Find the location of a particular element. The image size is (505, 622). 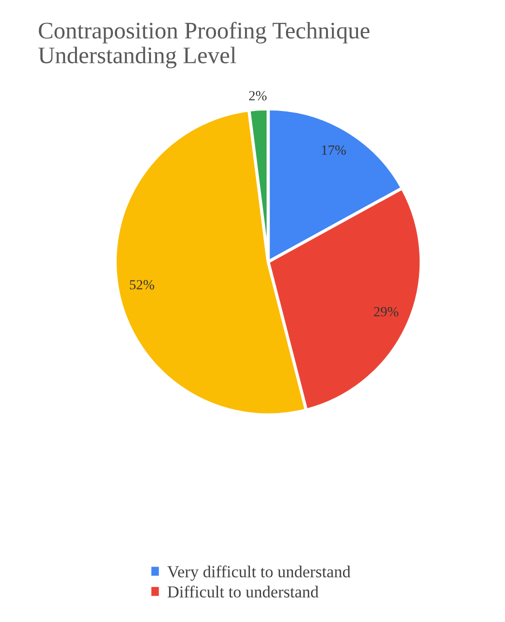

chart-title: Contraposition Proofing Technique Understanding Level is located at coordinates (204, 45).